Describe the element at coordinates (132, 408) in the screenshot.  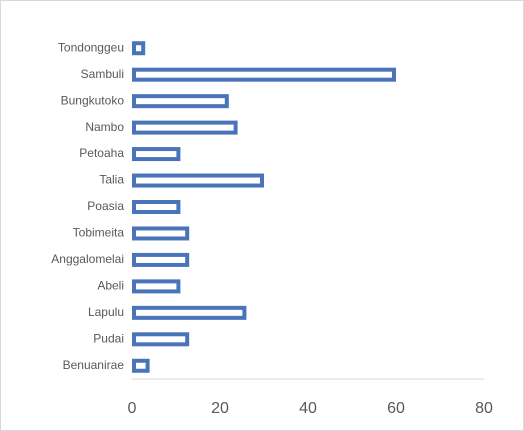
I see `x-tick-label: 0` at that location.